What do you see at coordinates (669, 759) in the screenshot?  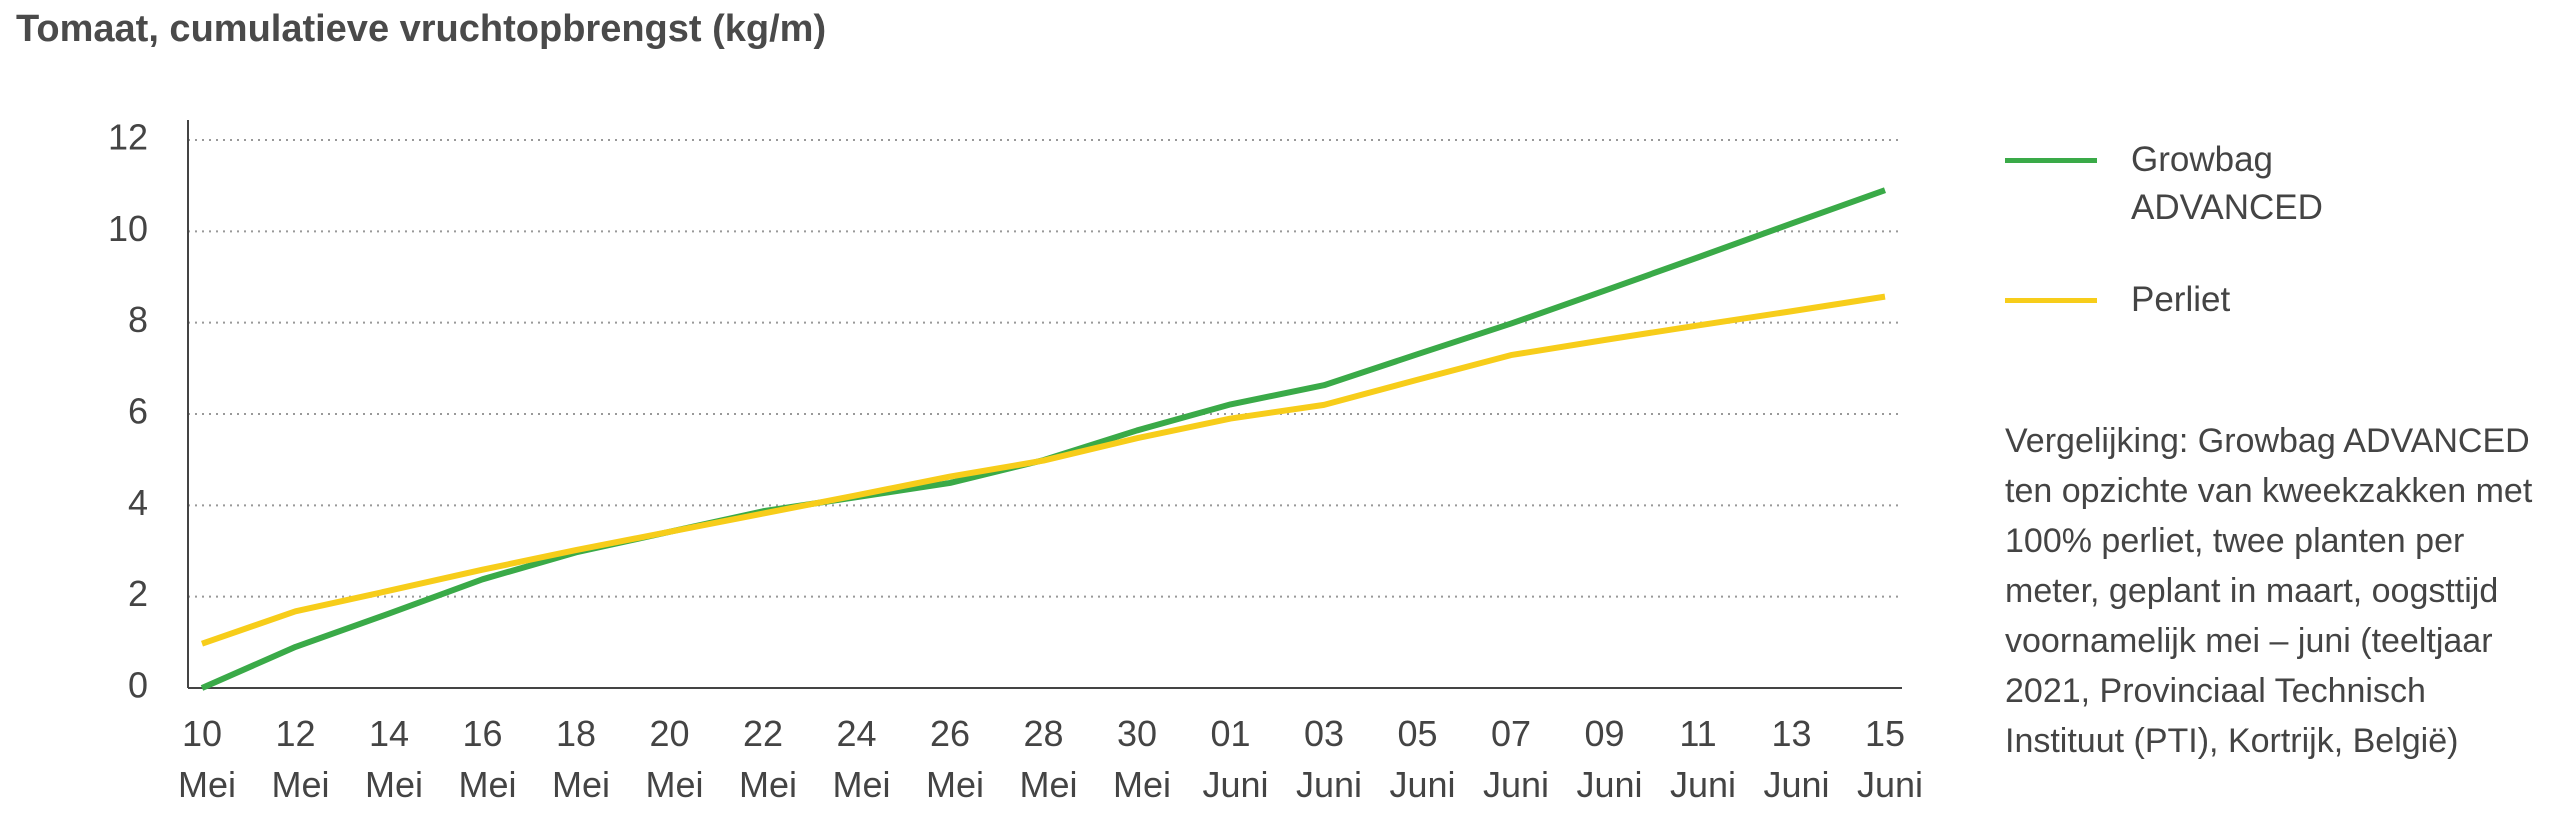 I see `x-tick-label: 20 Mei` at bounding box center [669, 759].